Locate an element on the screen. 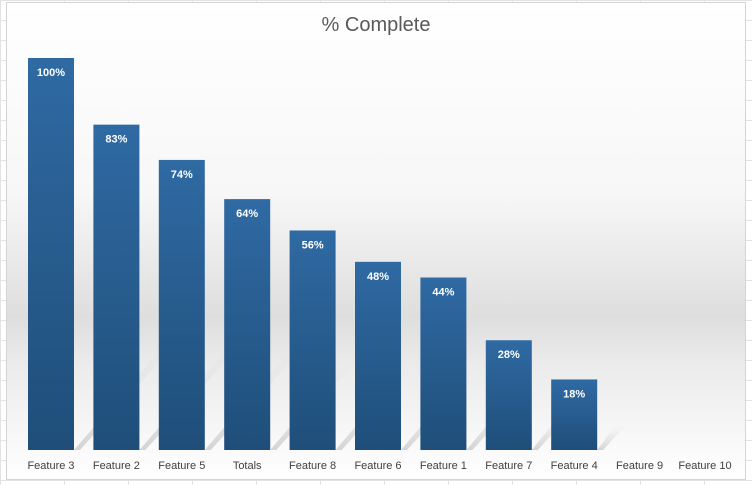  data-label: 83% is located at coordinates (116, 140).